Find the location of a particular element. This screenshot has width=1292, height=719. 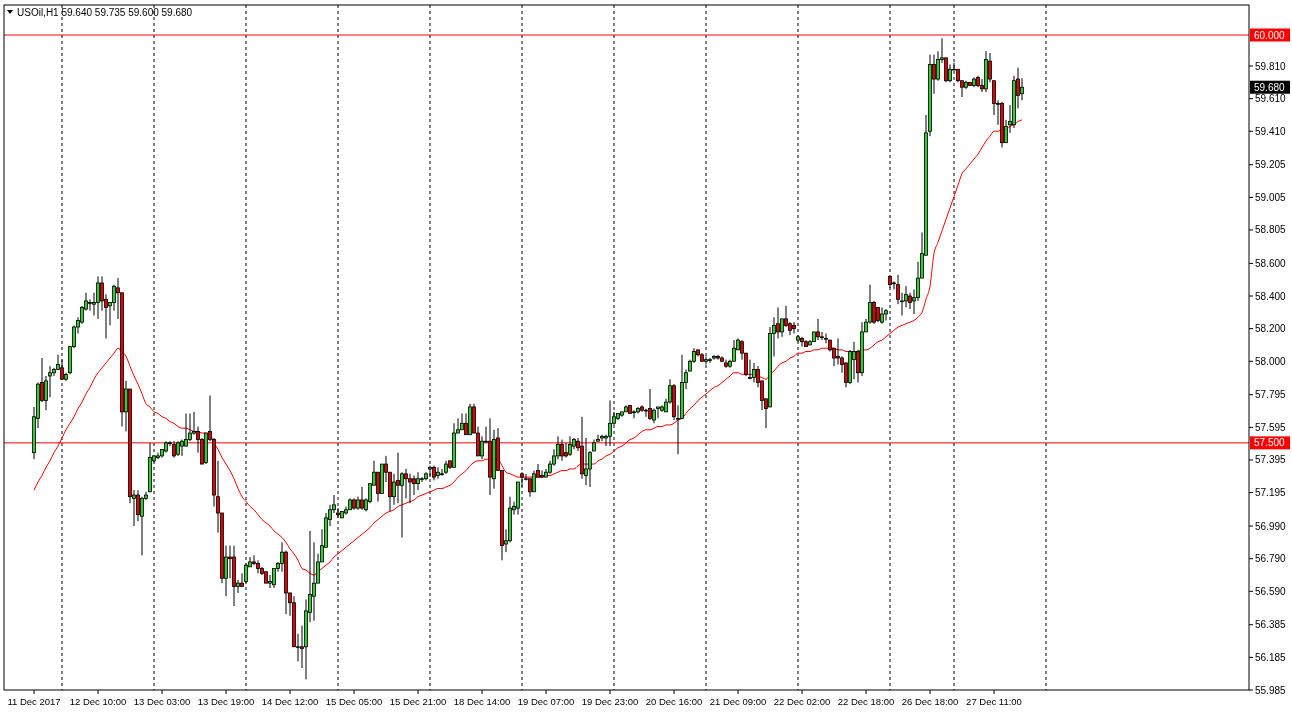

y-tick-label: 57.595 is located at coordinates (1271, 427).